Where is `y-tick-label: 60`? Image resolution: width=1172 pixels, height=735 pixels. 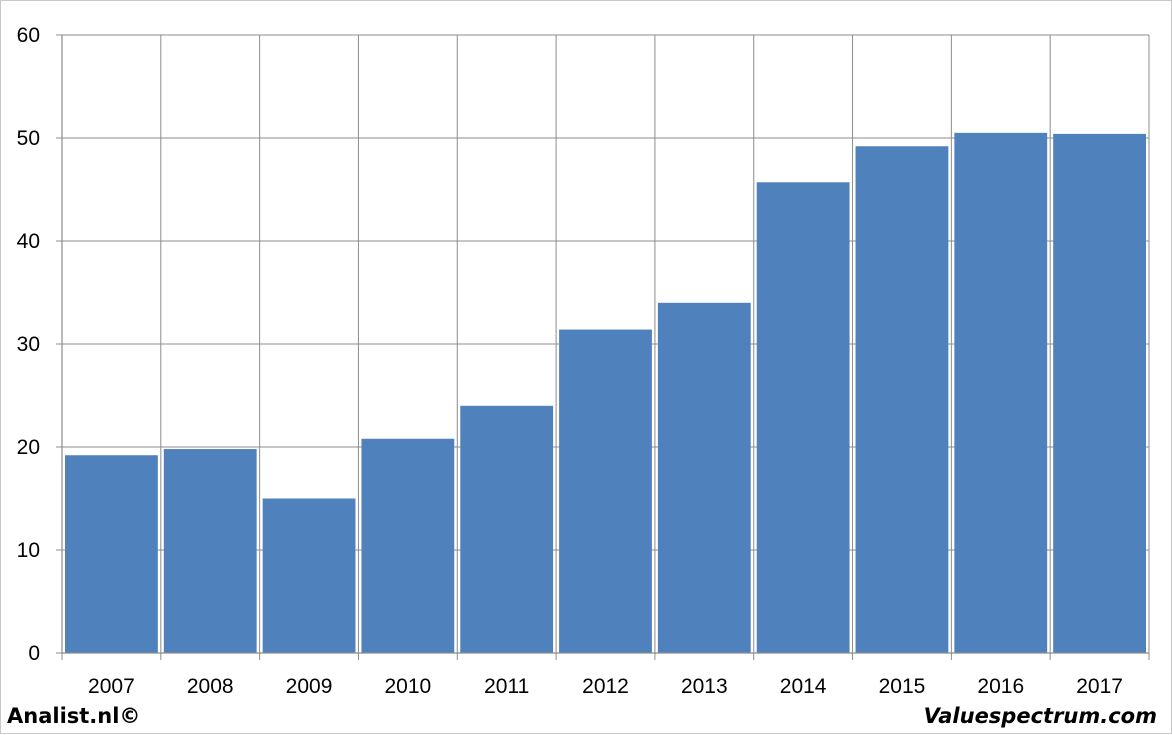 y-tick-label: 60 is located at coordinates (28, 35).